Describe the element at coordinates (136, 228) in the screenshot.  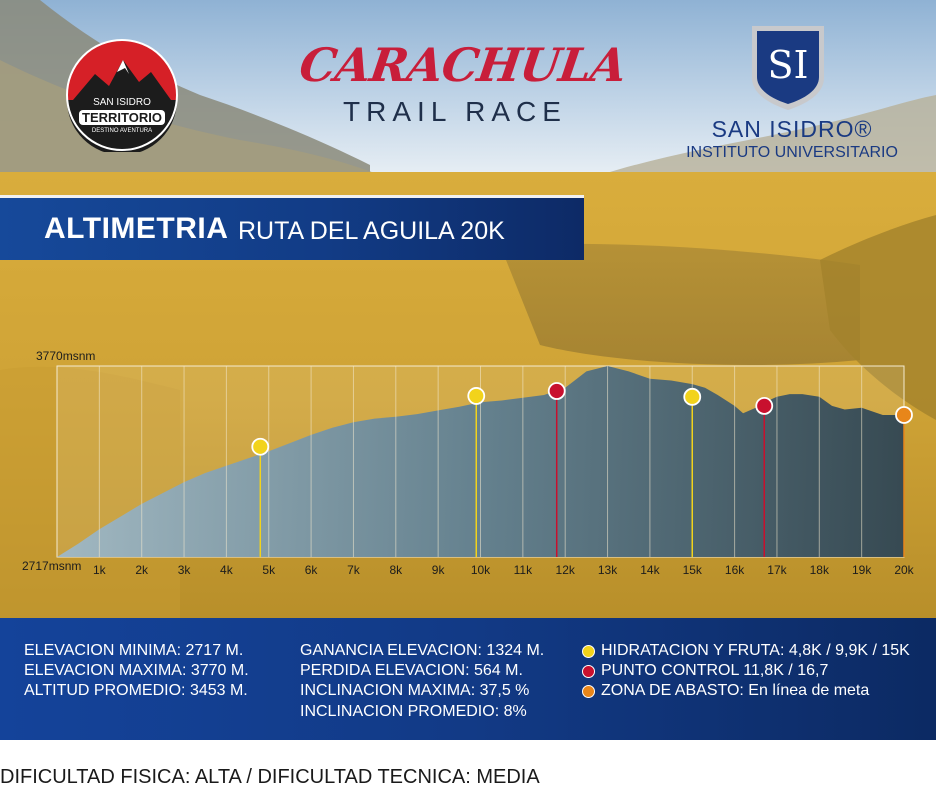
I see `chart-title: ALTIMETRIA` at that location.